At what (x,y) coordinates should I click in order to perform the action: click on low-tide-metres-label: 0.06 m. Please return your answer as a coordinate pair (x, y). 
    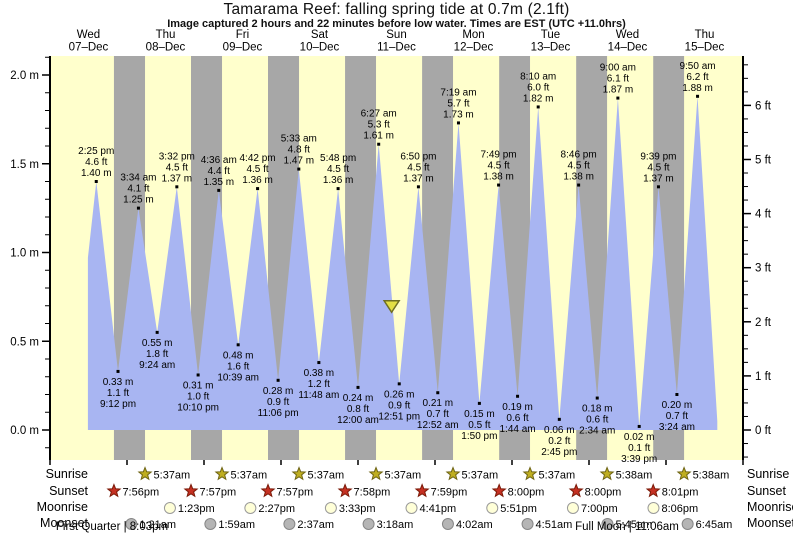
    Looking at the image, I should click on (559, 430).